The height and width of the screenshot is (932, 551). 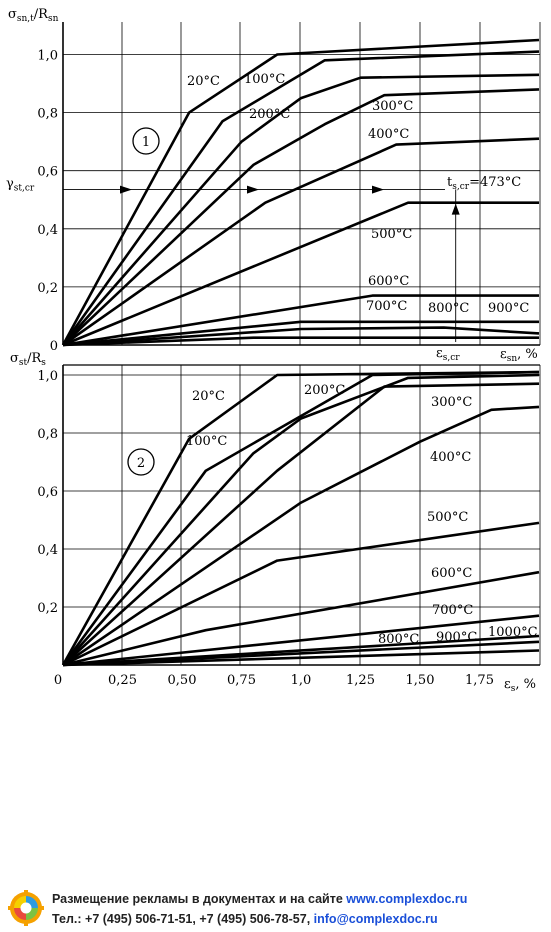 What do you see at coordinates (47, 114) in the screenshot?
I see `y-tick-label-1: 0,8` at bounding box center [47, 114].